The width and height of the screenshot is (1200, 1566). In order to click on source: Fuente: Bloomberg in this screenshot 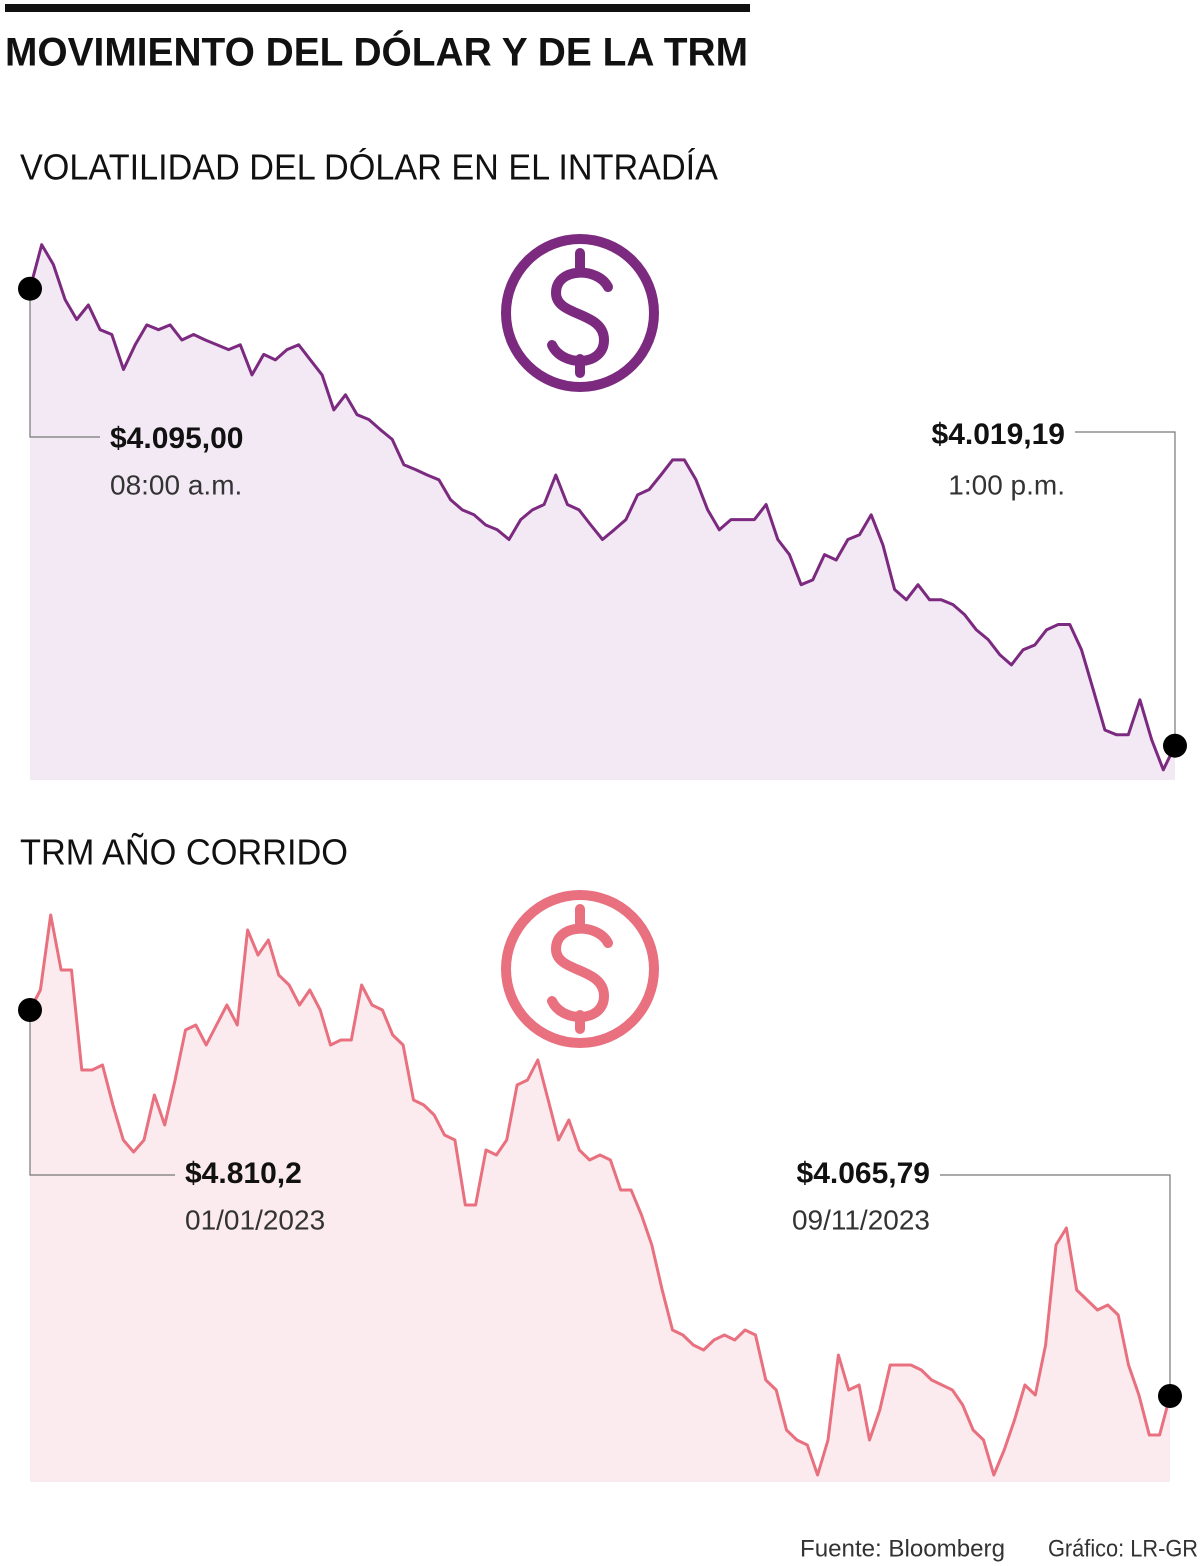, I will do `click(902, 1548)`.